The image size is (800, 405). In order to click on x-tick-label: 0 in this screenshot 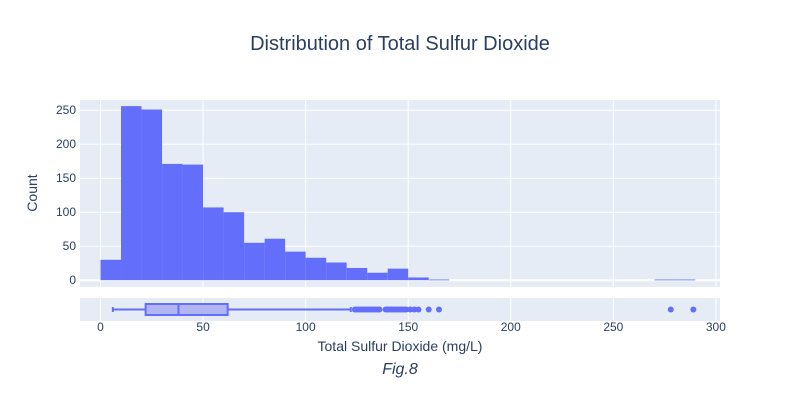, I will do `click(100, 327)`.